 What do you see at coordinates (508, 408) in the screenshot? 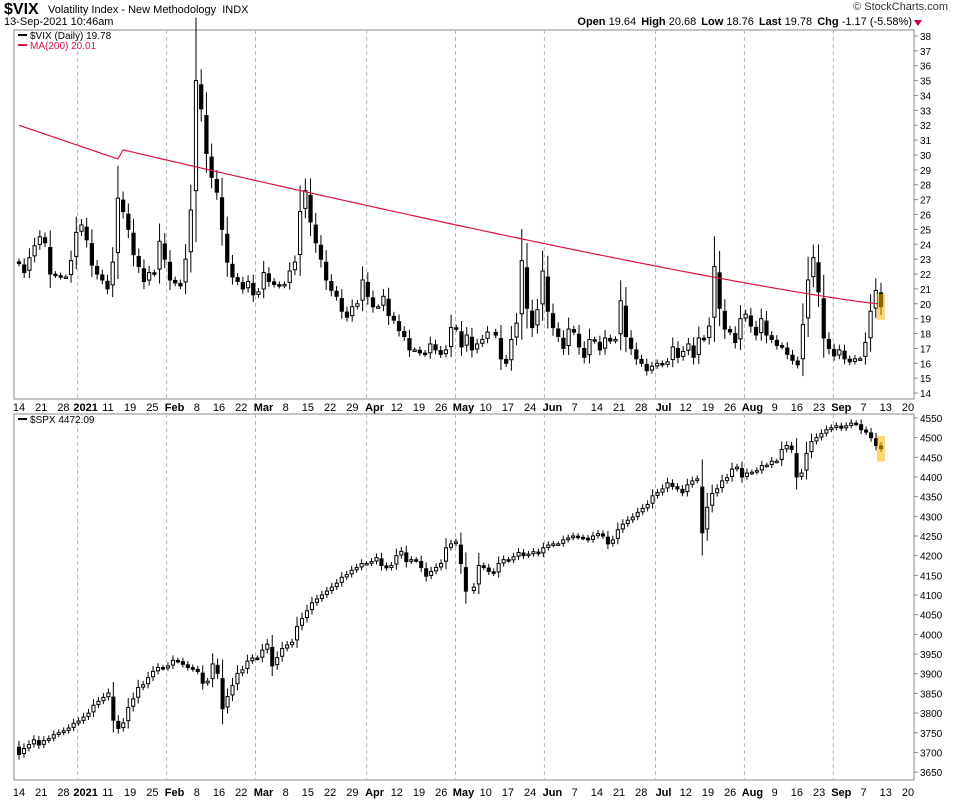
I see `x-tick-label: 17` at bounding box center [508, 408].